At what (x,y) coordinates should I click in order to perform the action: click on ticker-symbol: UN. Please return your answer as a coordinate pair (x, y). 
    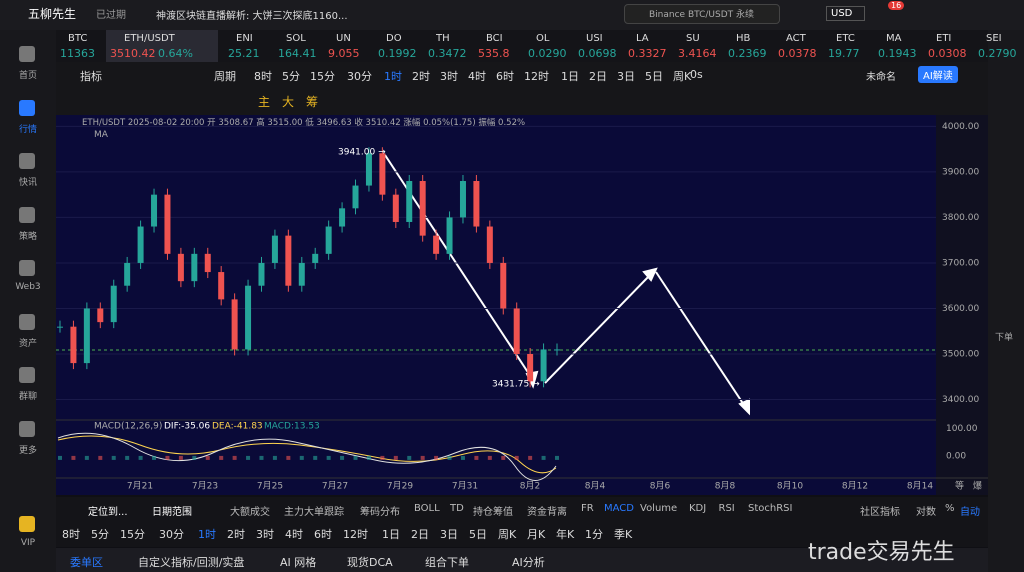
    Looking at the image, I should click on (343, 38).